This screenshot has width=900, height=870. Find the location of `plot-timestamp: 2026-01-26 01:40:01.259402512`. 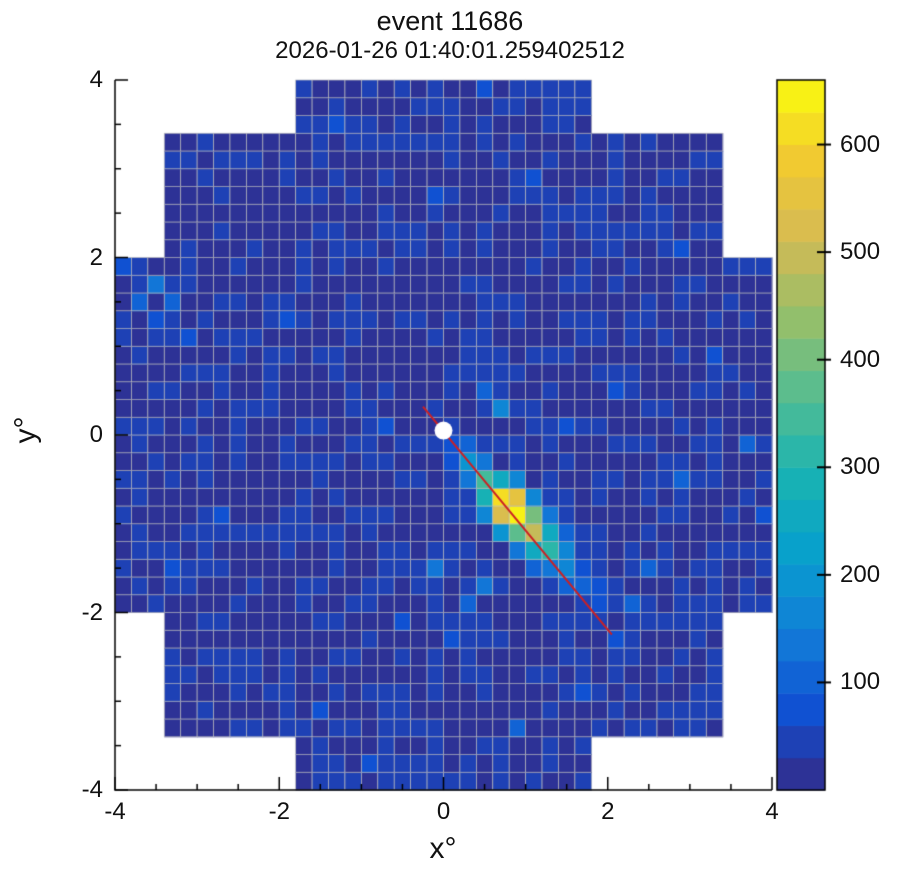

plot-timestamp: 2026-01-26 01:40:01.259402512 is located at coordinates (450, 50).